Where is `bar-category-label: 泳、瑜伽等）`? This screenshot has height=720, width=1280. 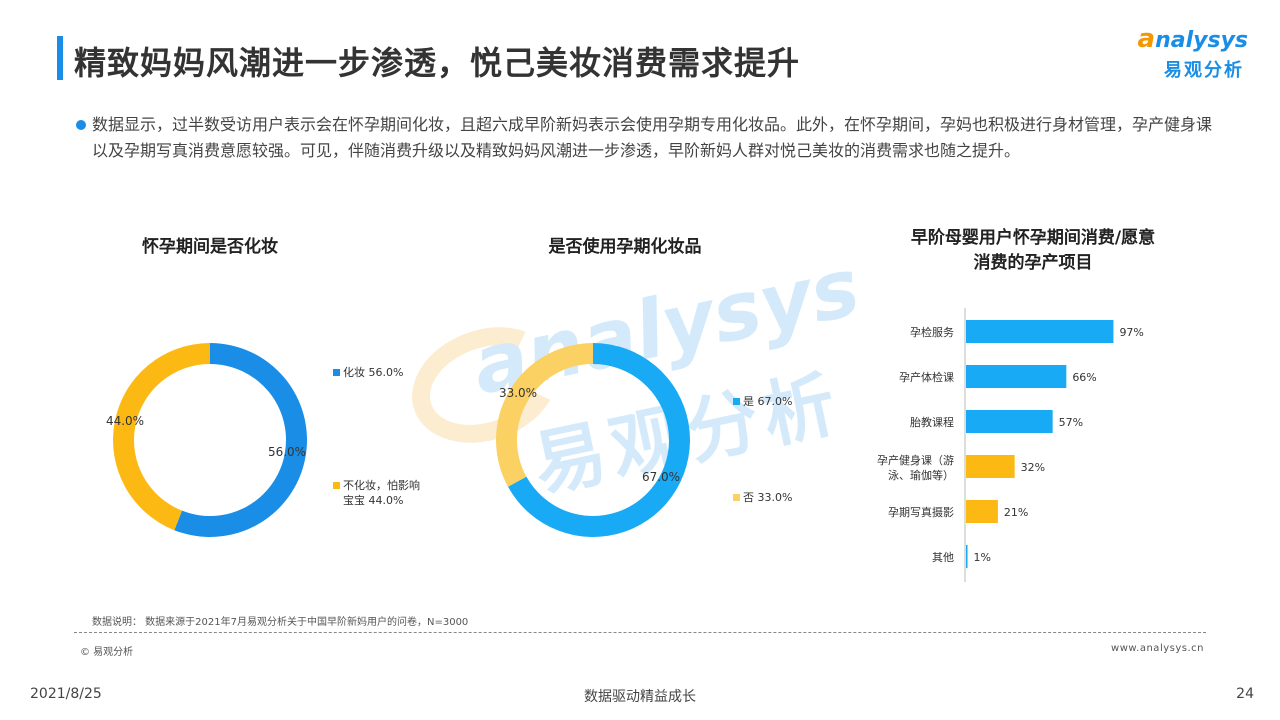 bar-category-label: 泳、瑜伽等） is located at coordinates (921, 475).